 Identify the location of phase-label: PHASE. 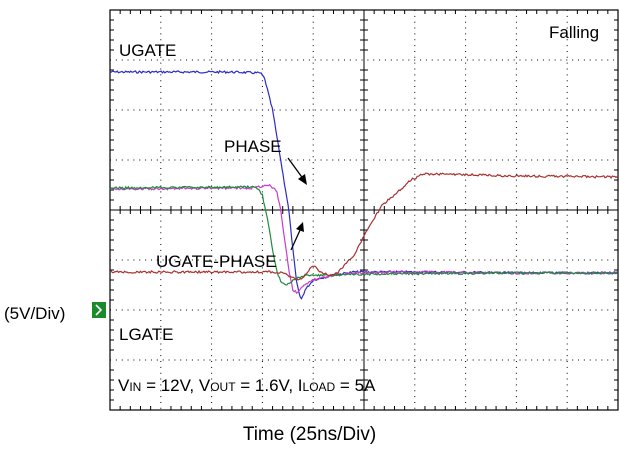
(253, 146).